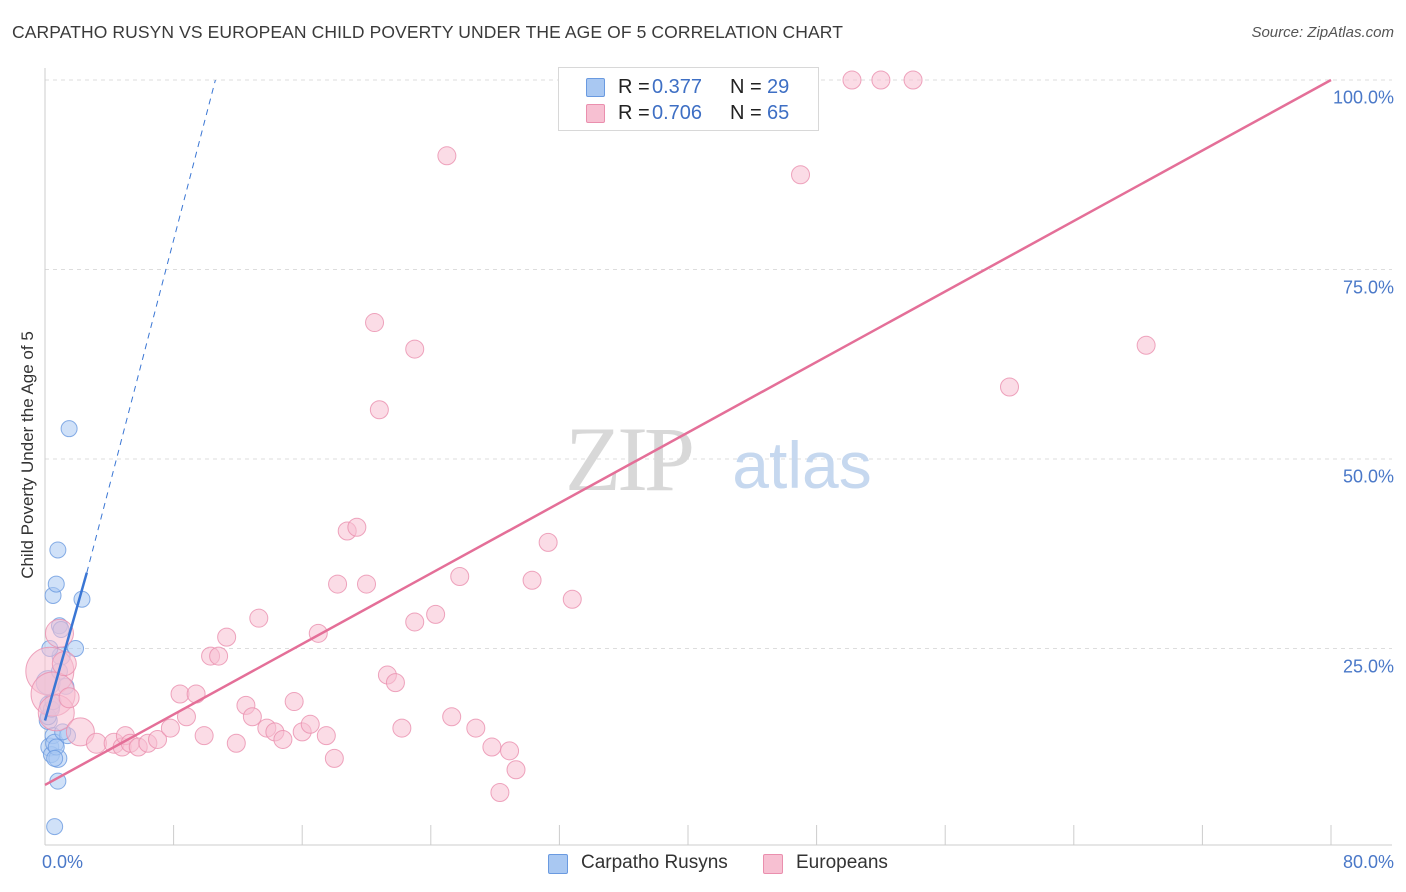  I want to click on bottom-legend-europeans: Europeans, so click(825, 863).